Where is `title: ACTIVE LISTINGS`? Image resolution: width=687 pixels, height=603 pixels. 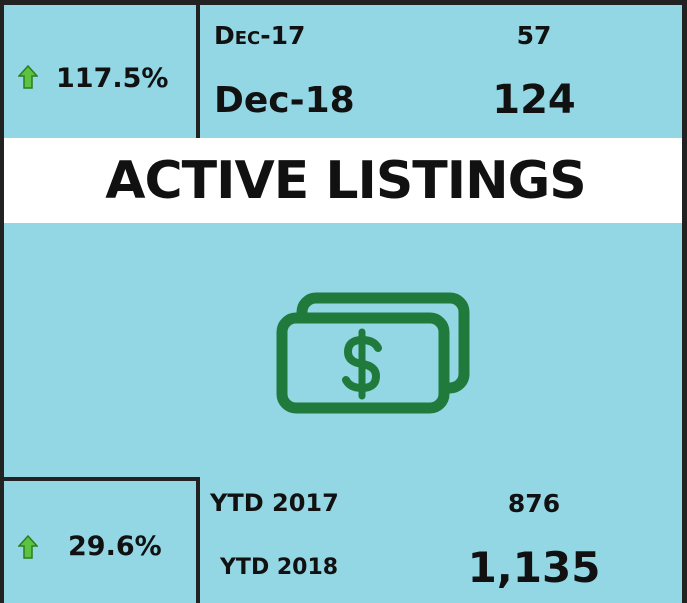
title: ACTIVE LISTINGS is located at coordinates (346, 181).